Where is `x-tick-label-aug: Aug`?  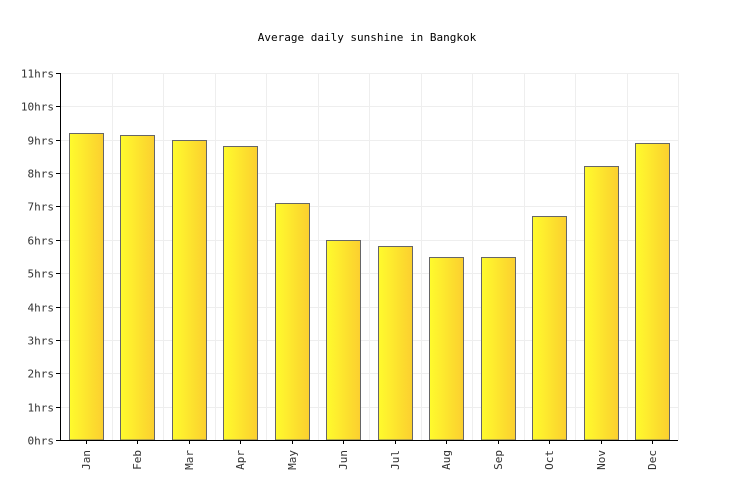
x-tick-label-aug: Aug is located at coordinates (446, 460).